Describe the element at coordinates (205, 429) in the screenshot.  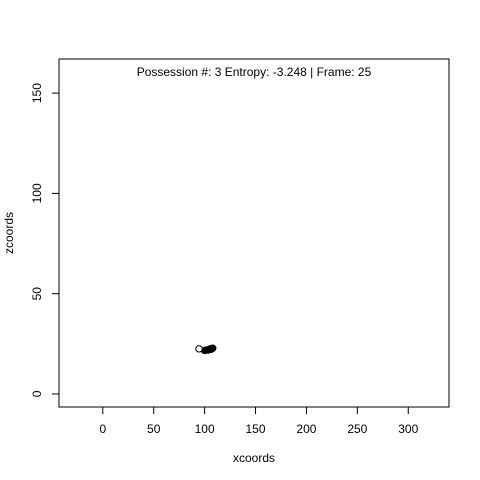
I see `x-tick-label: 100` at that location.